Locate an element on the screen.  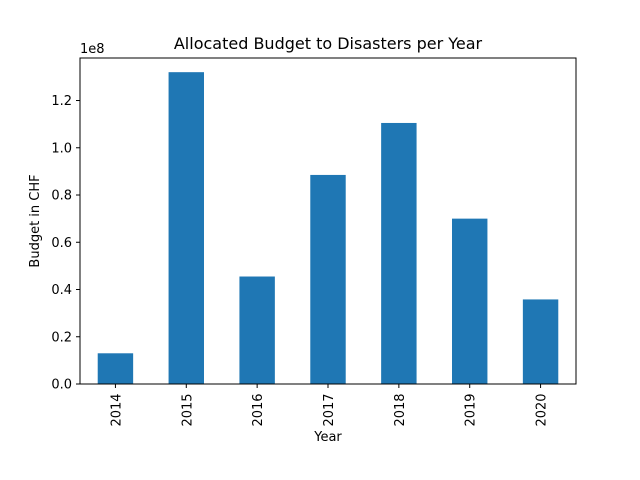
bar-2020 is located at coordinates (540, 341).